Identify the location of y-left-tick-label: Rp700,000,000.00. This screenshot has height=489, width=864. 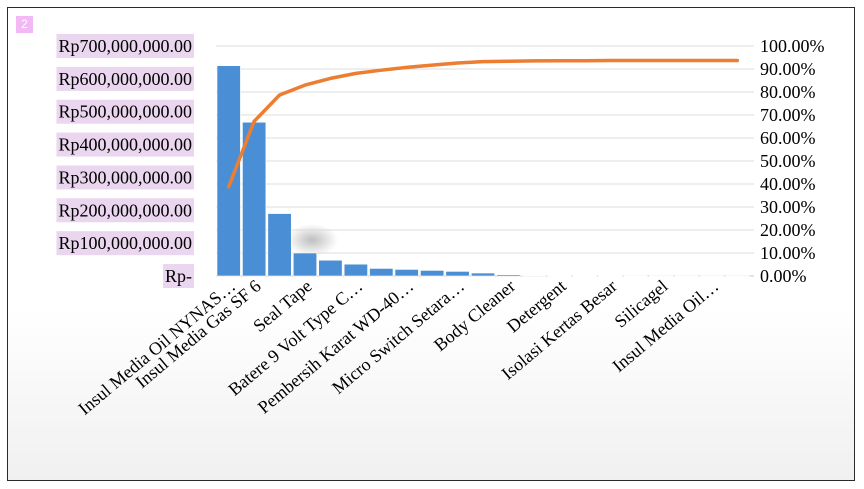
(125, 46).